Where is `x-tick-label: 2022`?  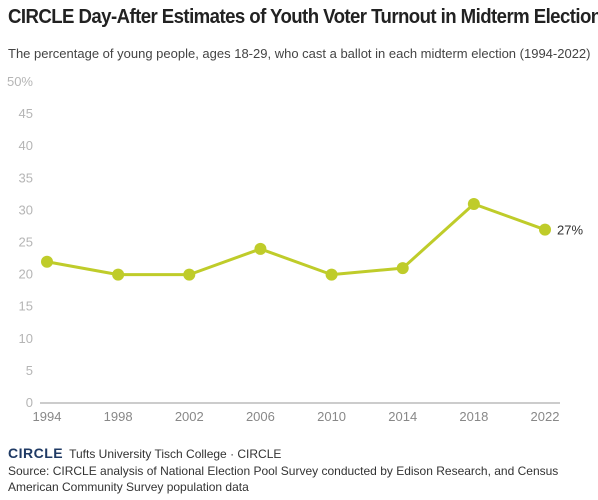 x-tick-label: 2022 is located at coordinates (545, 416).